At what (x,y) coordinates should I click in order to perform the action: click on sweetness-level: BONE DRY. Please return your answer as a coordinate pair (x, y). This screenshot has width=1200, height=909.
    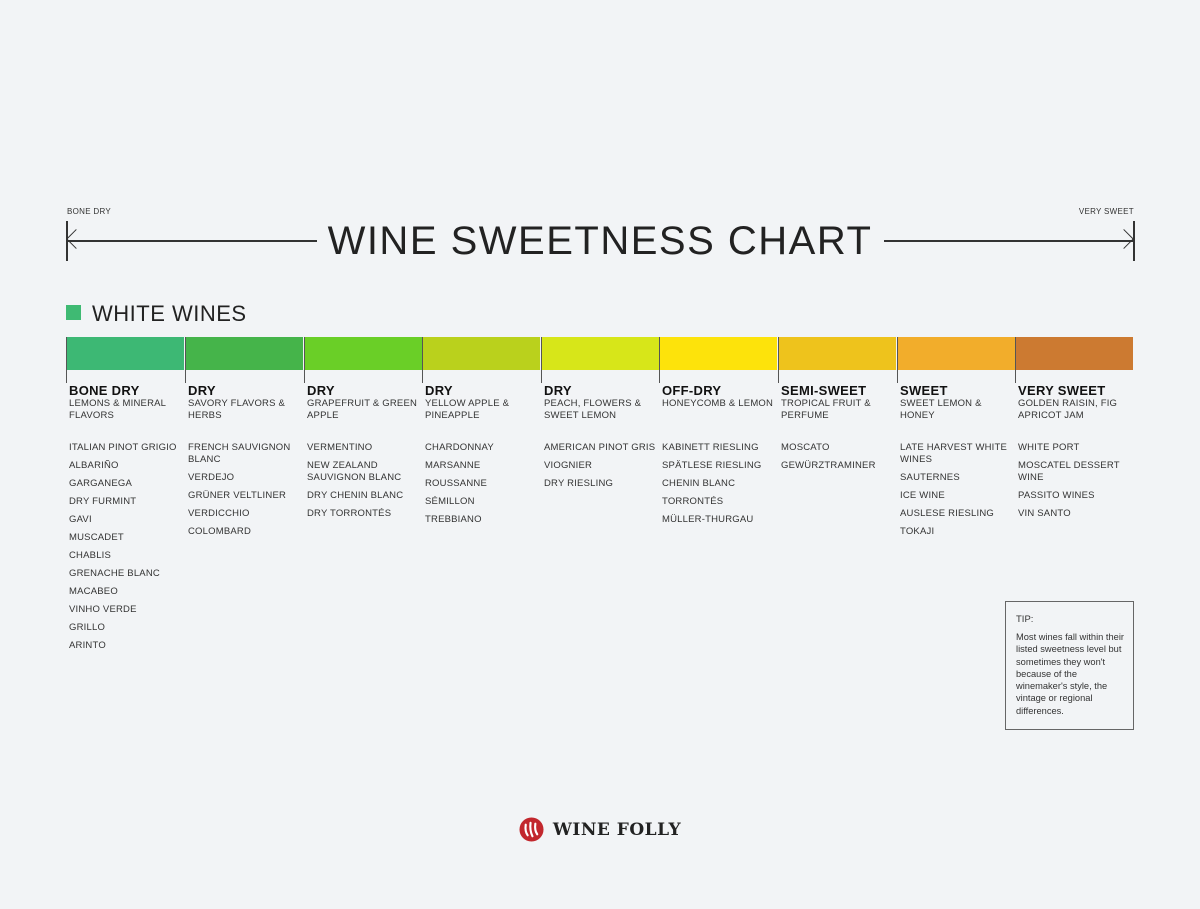
    Looking at the image, I should click on (104, 390).